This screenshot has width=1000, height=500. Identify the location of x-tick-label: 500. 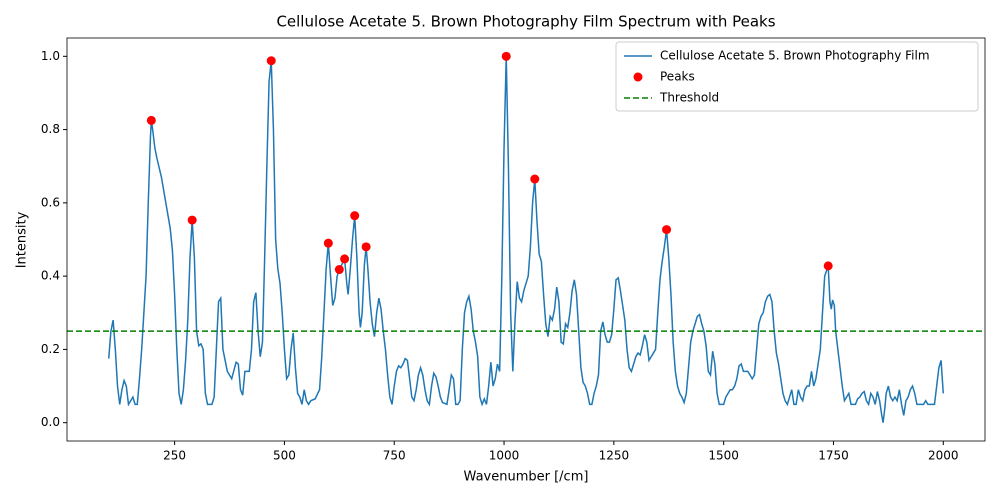
(284, 456).